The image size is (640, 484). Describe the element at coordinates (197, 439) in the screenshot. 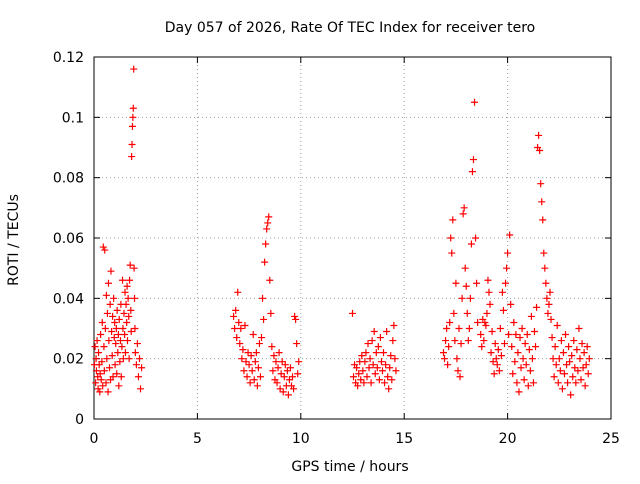

I see `x-tick-label: 5` at that location.